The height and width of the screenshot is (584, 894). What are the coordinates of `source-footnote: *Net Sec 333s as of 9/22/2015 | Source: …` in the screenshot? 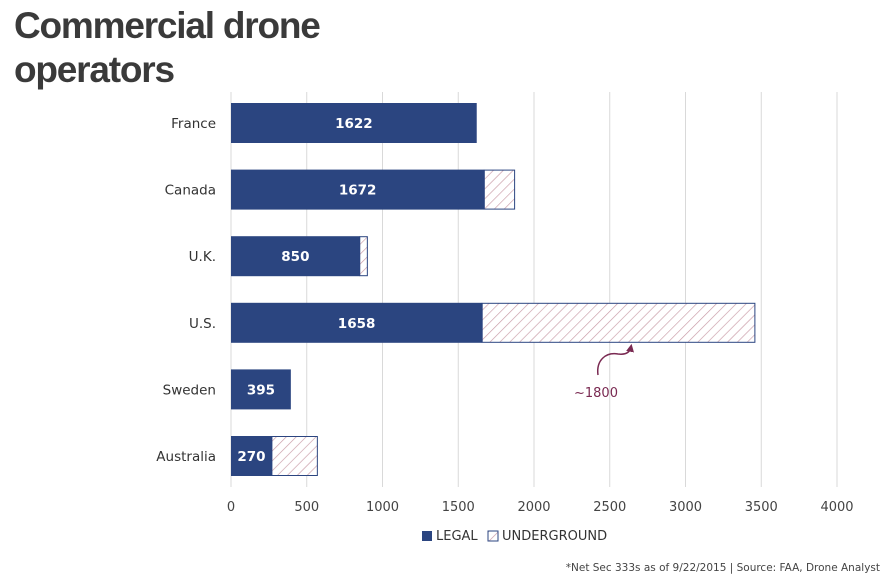 It's located at (722, 568).